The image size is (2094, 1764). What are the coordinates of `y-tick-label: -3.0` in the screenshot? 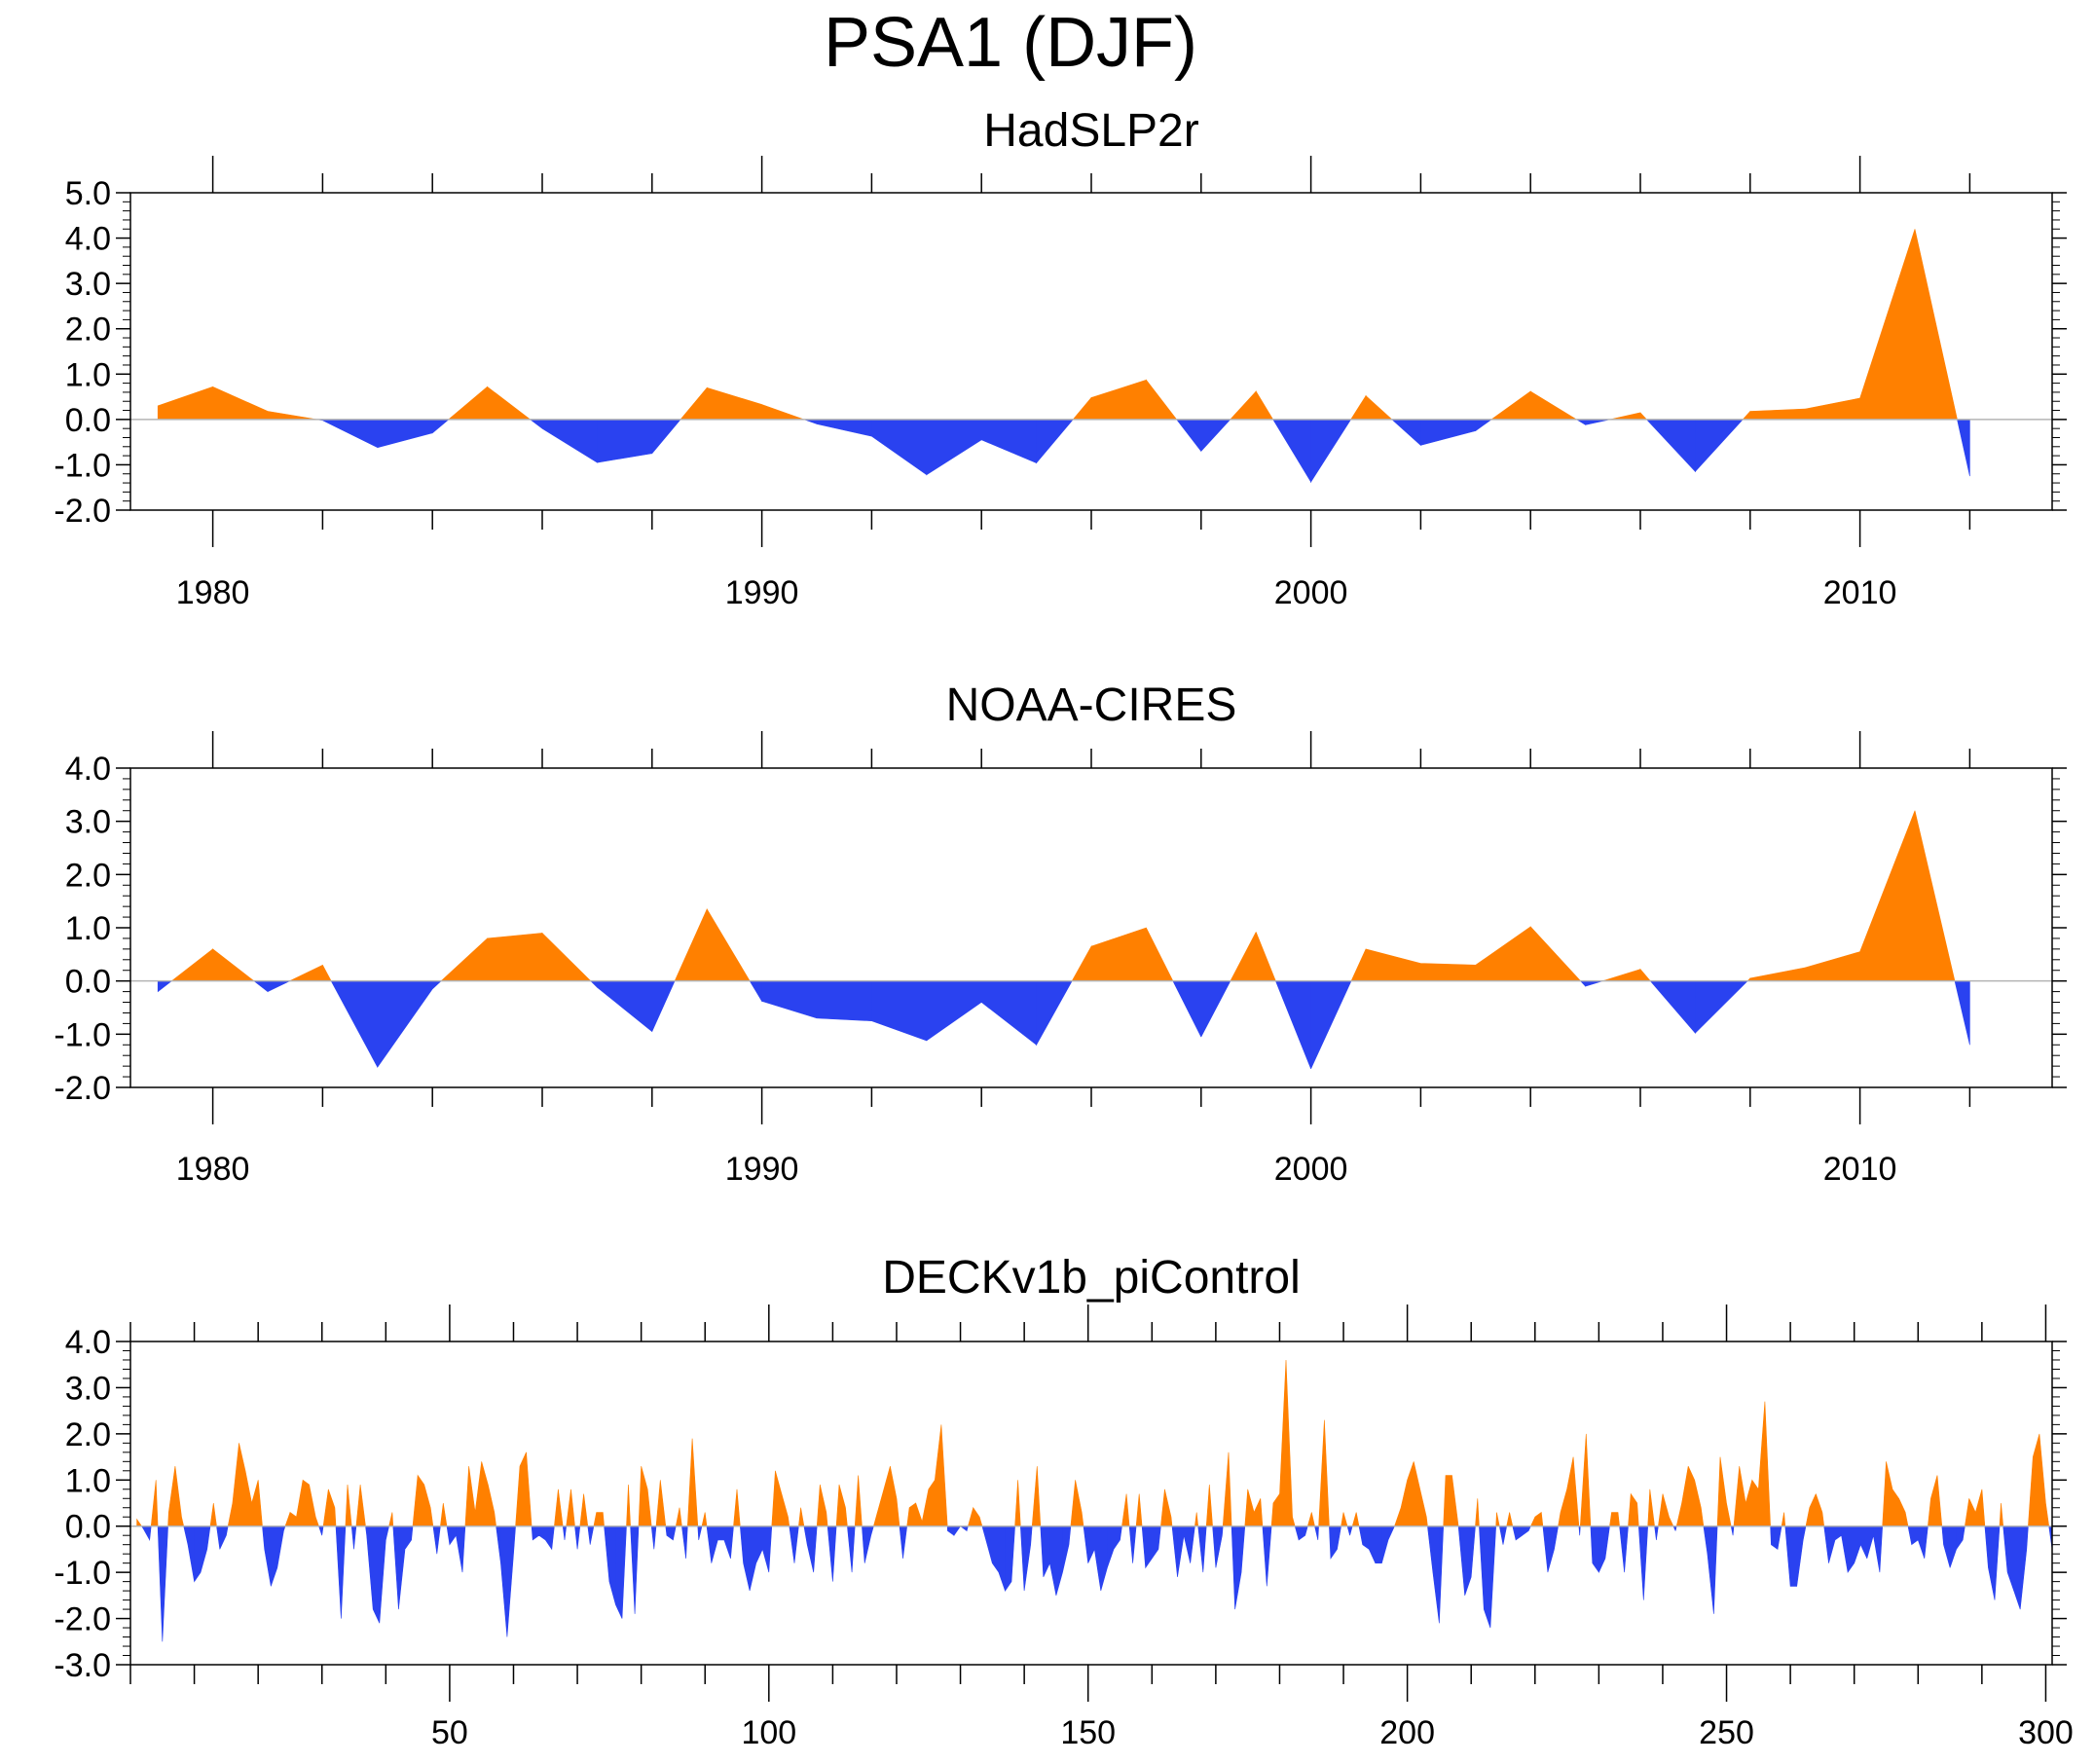 It's located at (82, 1665).